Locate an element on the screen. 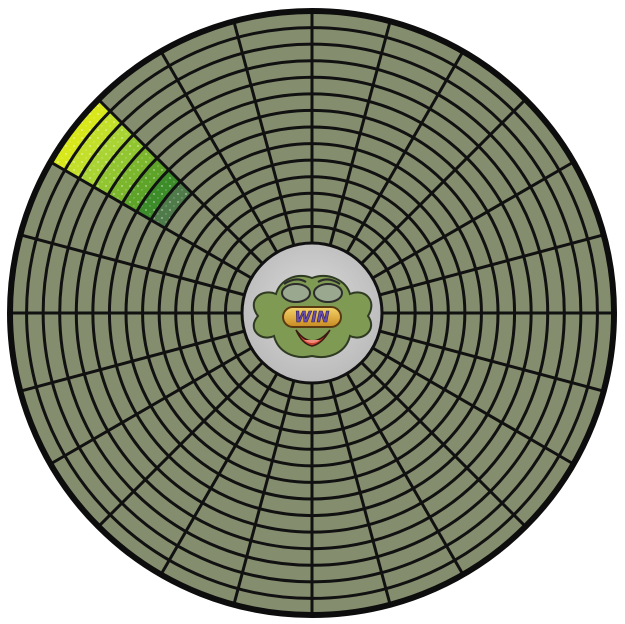 The width and height of the screenshot is (625, 624). board-cells is located at coordinates (121, 164).